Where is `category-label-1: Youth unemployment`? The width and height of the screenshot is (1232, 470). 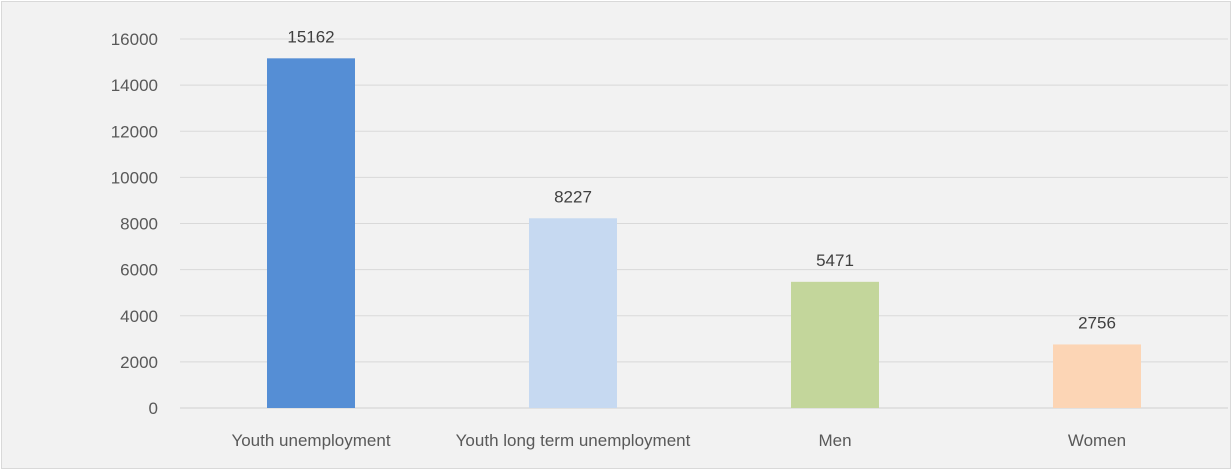
category-label-1: Youth unemployment is located at coordinates (310, 440).